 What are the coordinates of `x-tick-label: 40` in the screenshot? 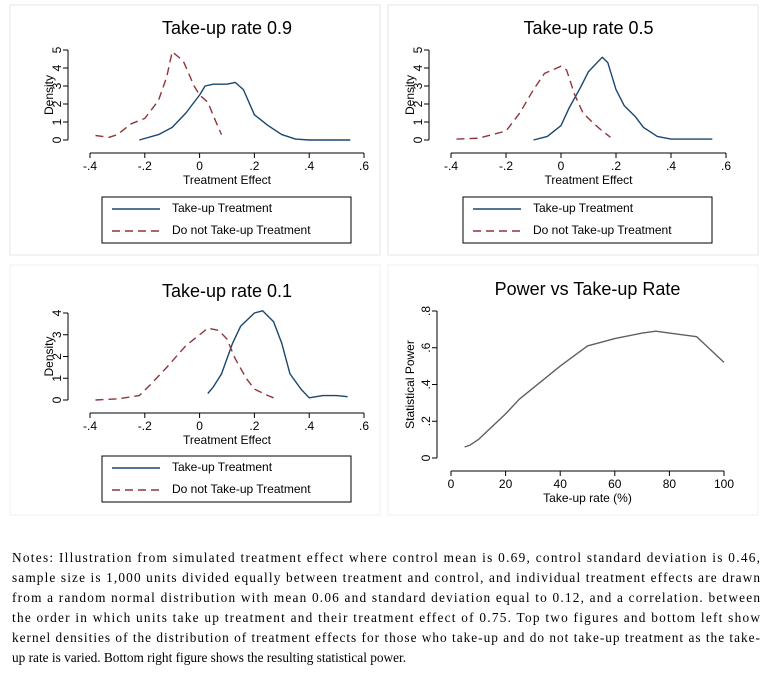 It's located at (561, 484).